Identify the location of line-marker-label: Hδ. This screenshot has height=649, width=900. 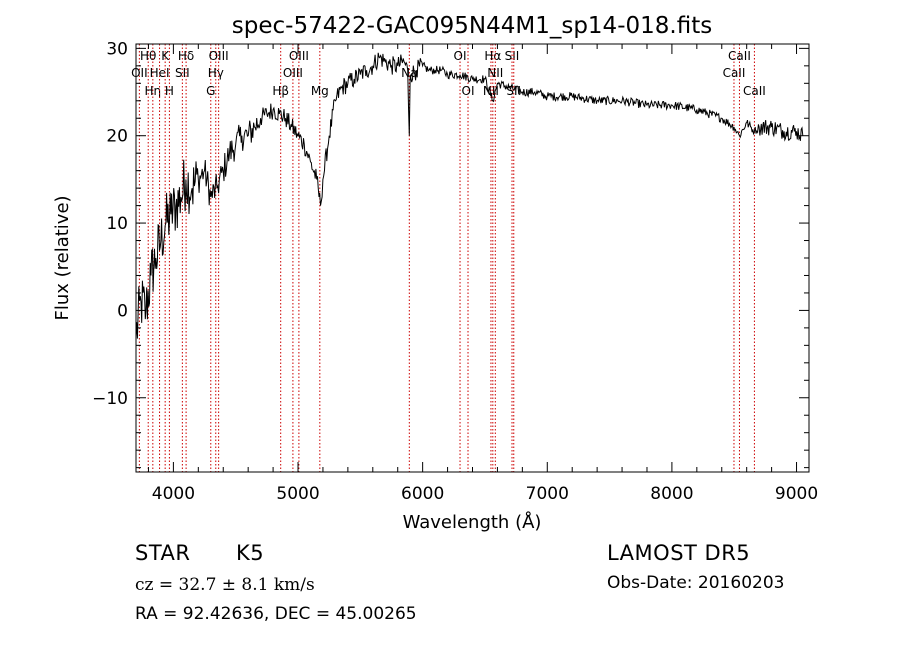
(186, 56).